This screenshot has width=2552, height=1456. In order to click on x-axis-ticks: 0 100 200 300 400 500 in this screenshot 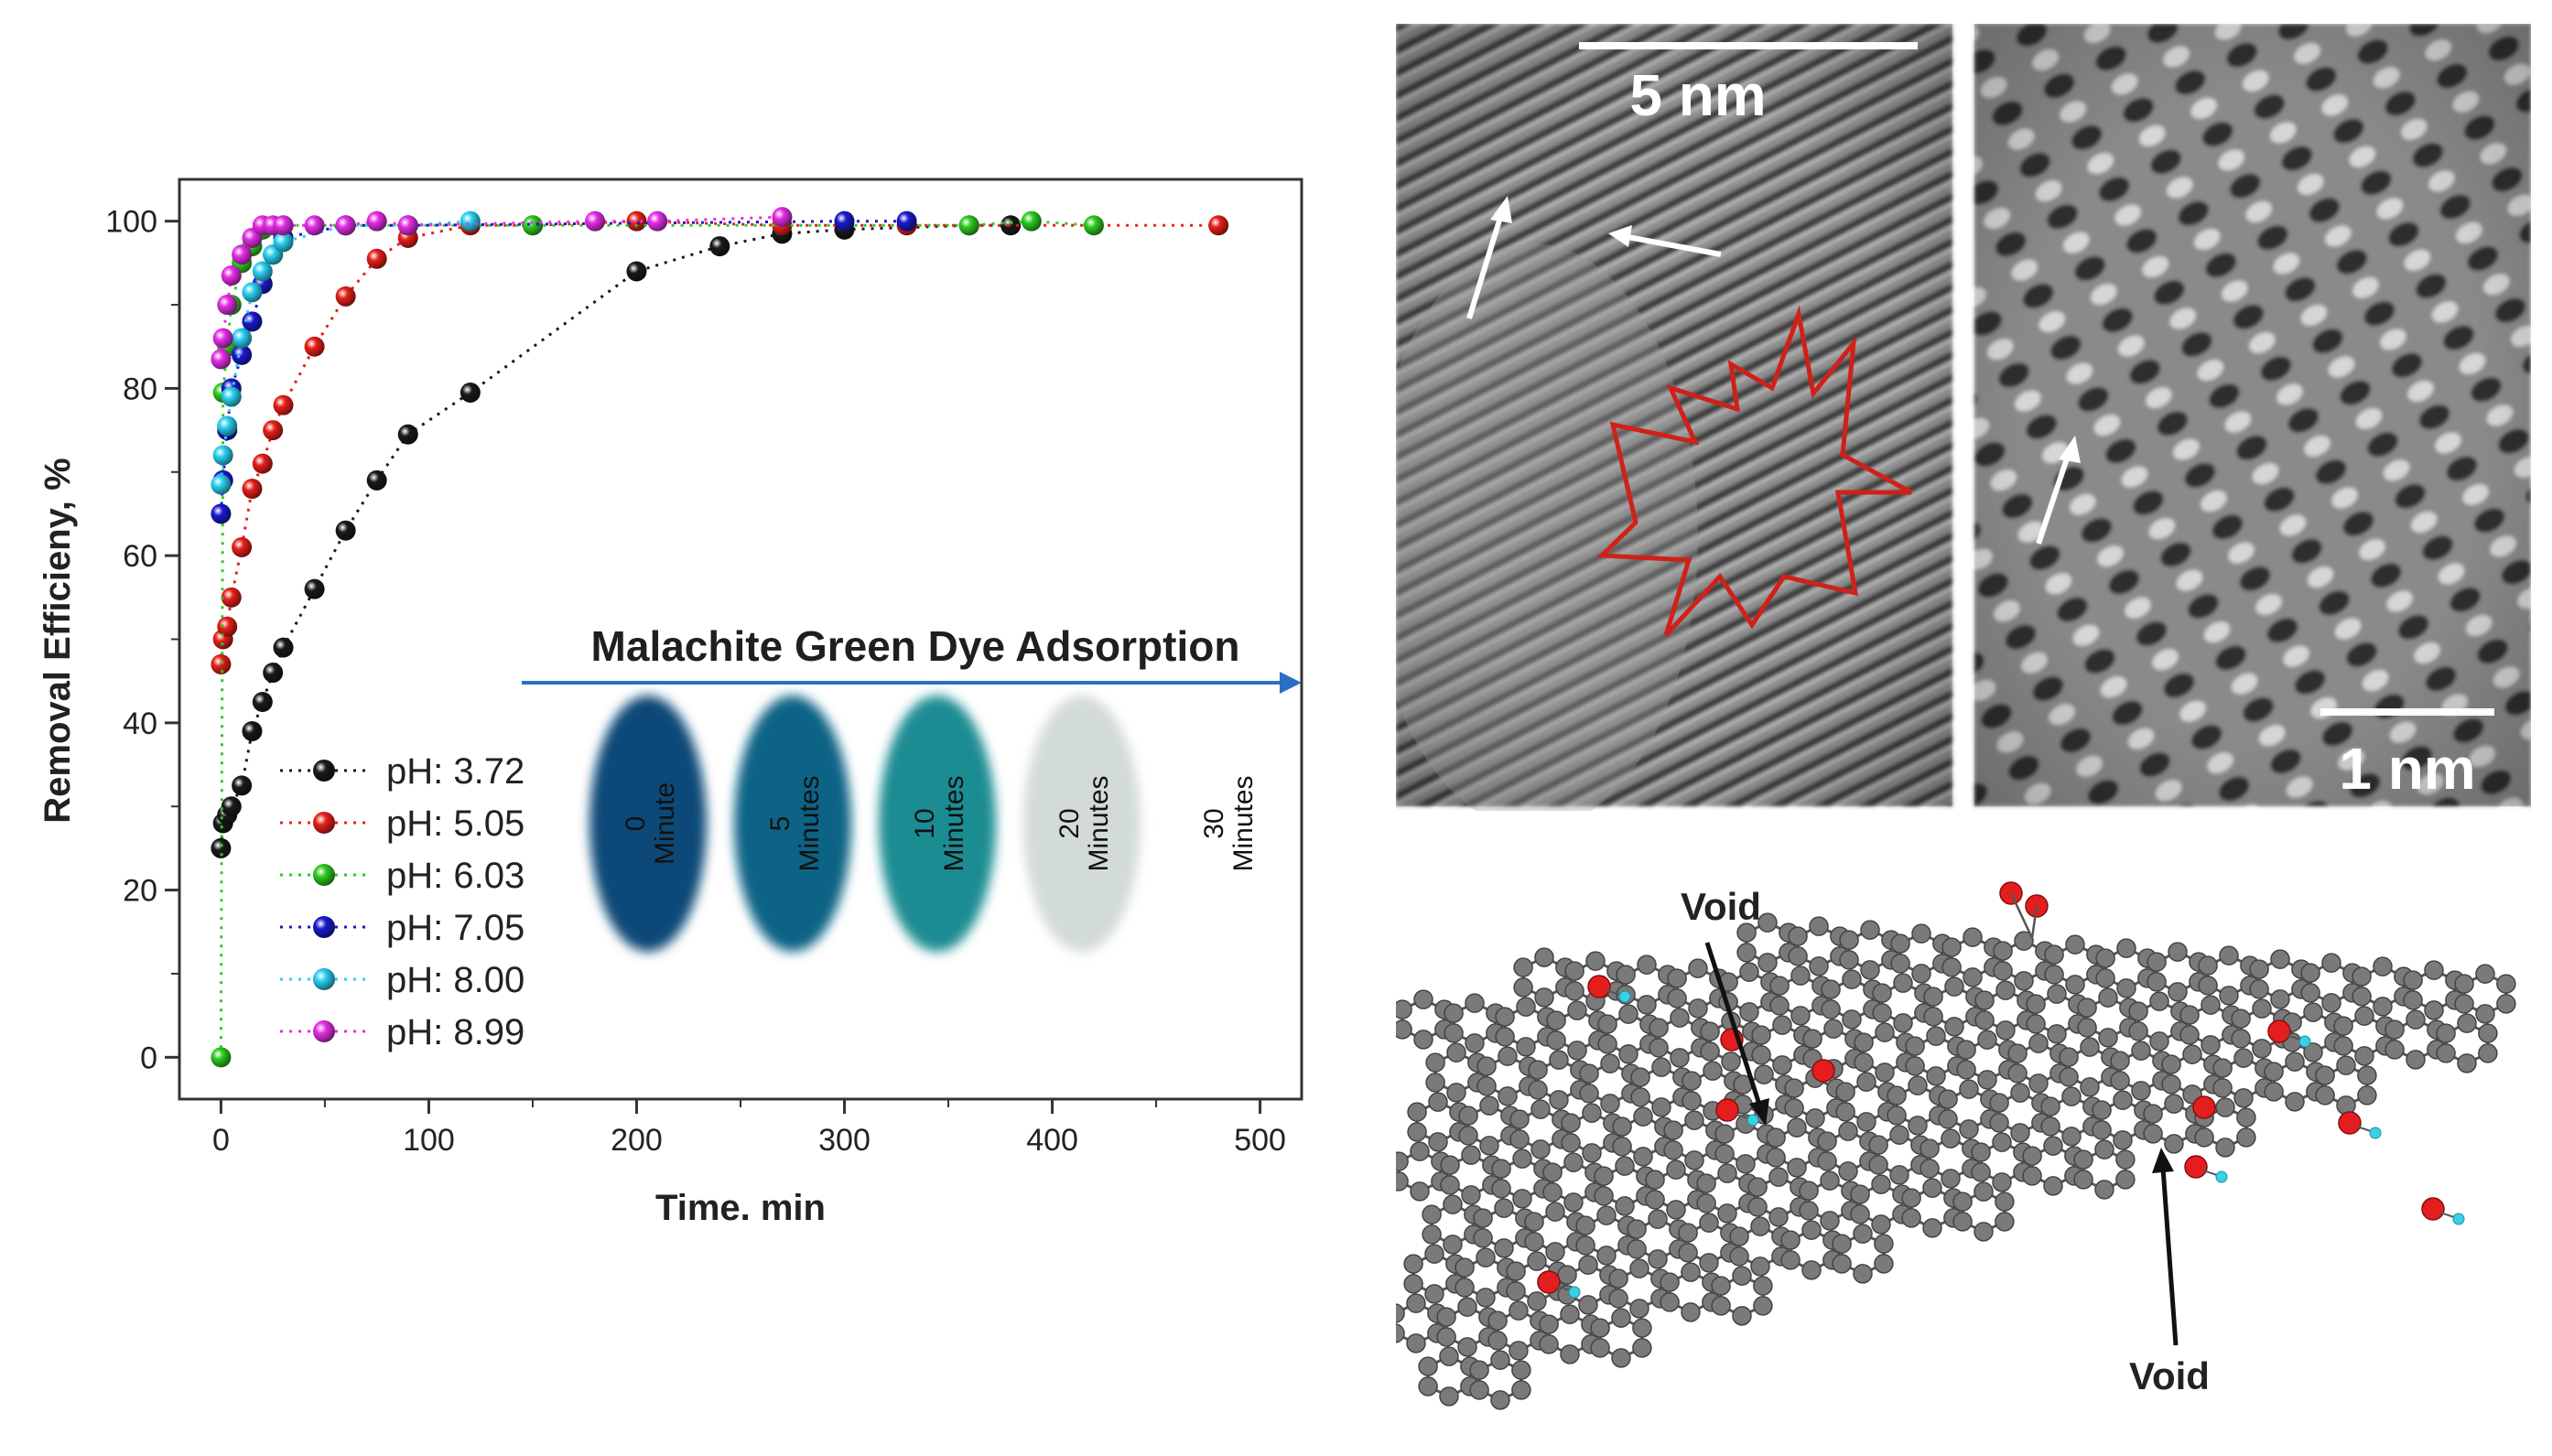, I will do `click(749, 1128)`.